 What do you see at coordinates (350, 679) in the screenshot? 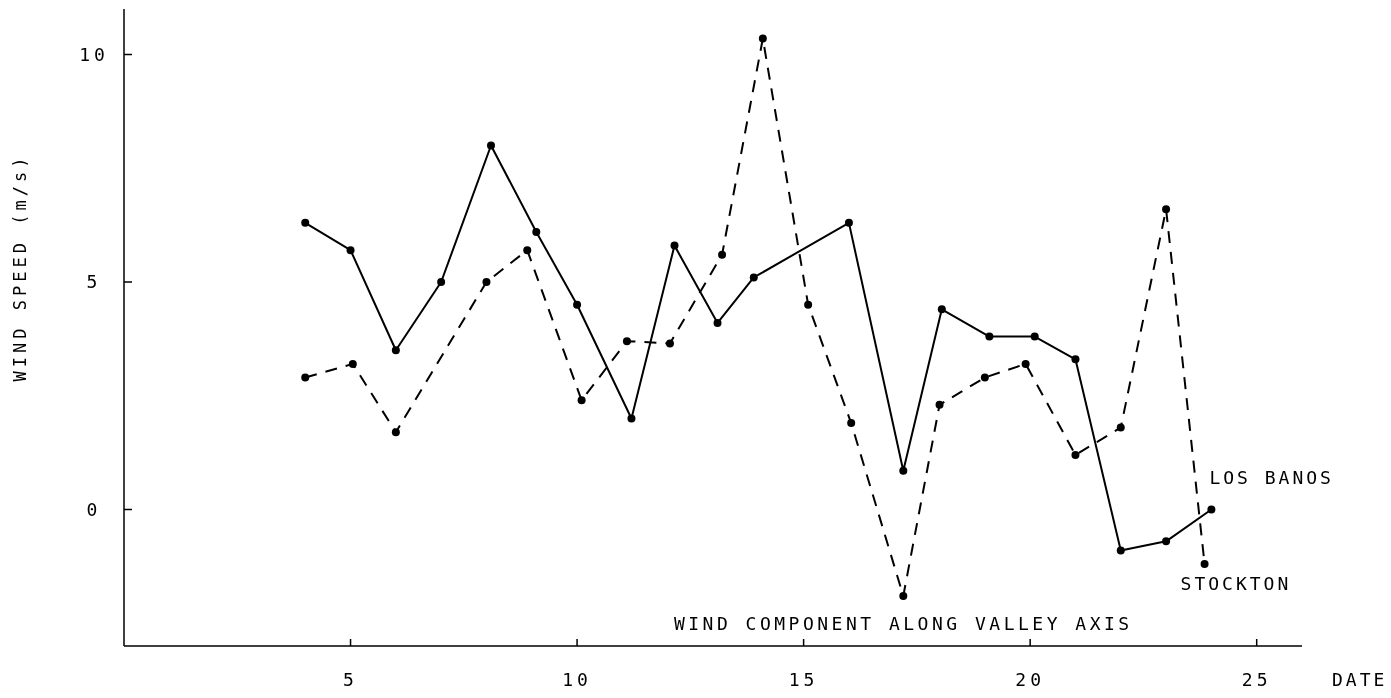
I see `x-tick-label: 5` at bounding box center [350, 679].